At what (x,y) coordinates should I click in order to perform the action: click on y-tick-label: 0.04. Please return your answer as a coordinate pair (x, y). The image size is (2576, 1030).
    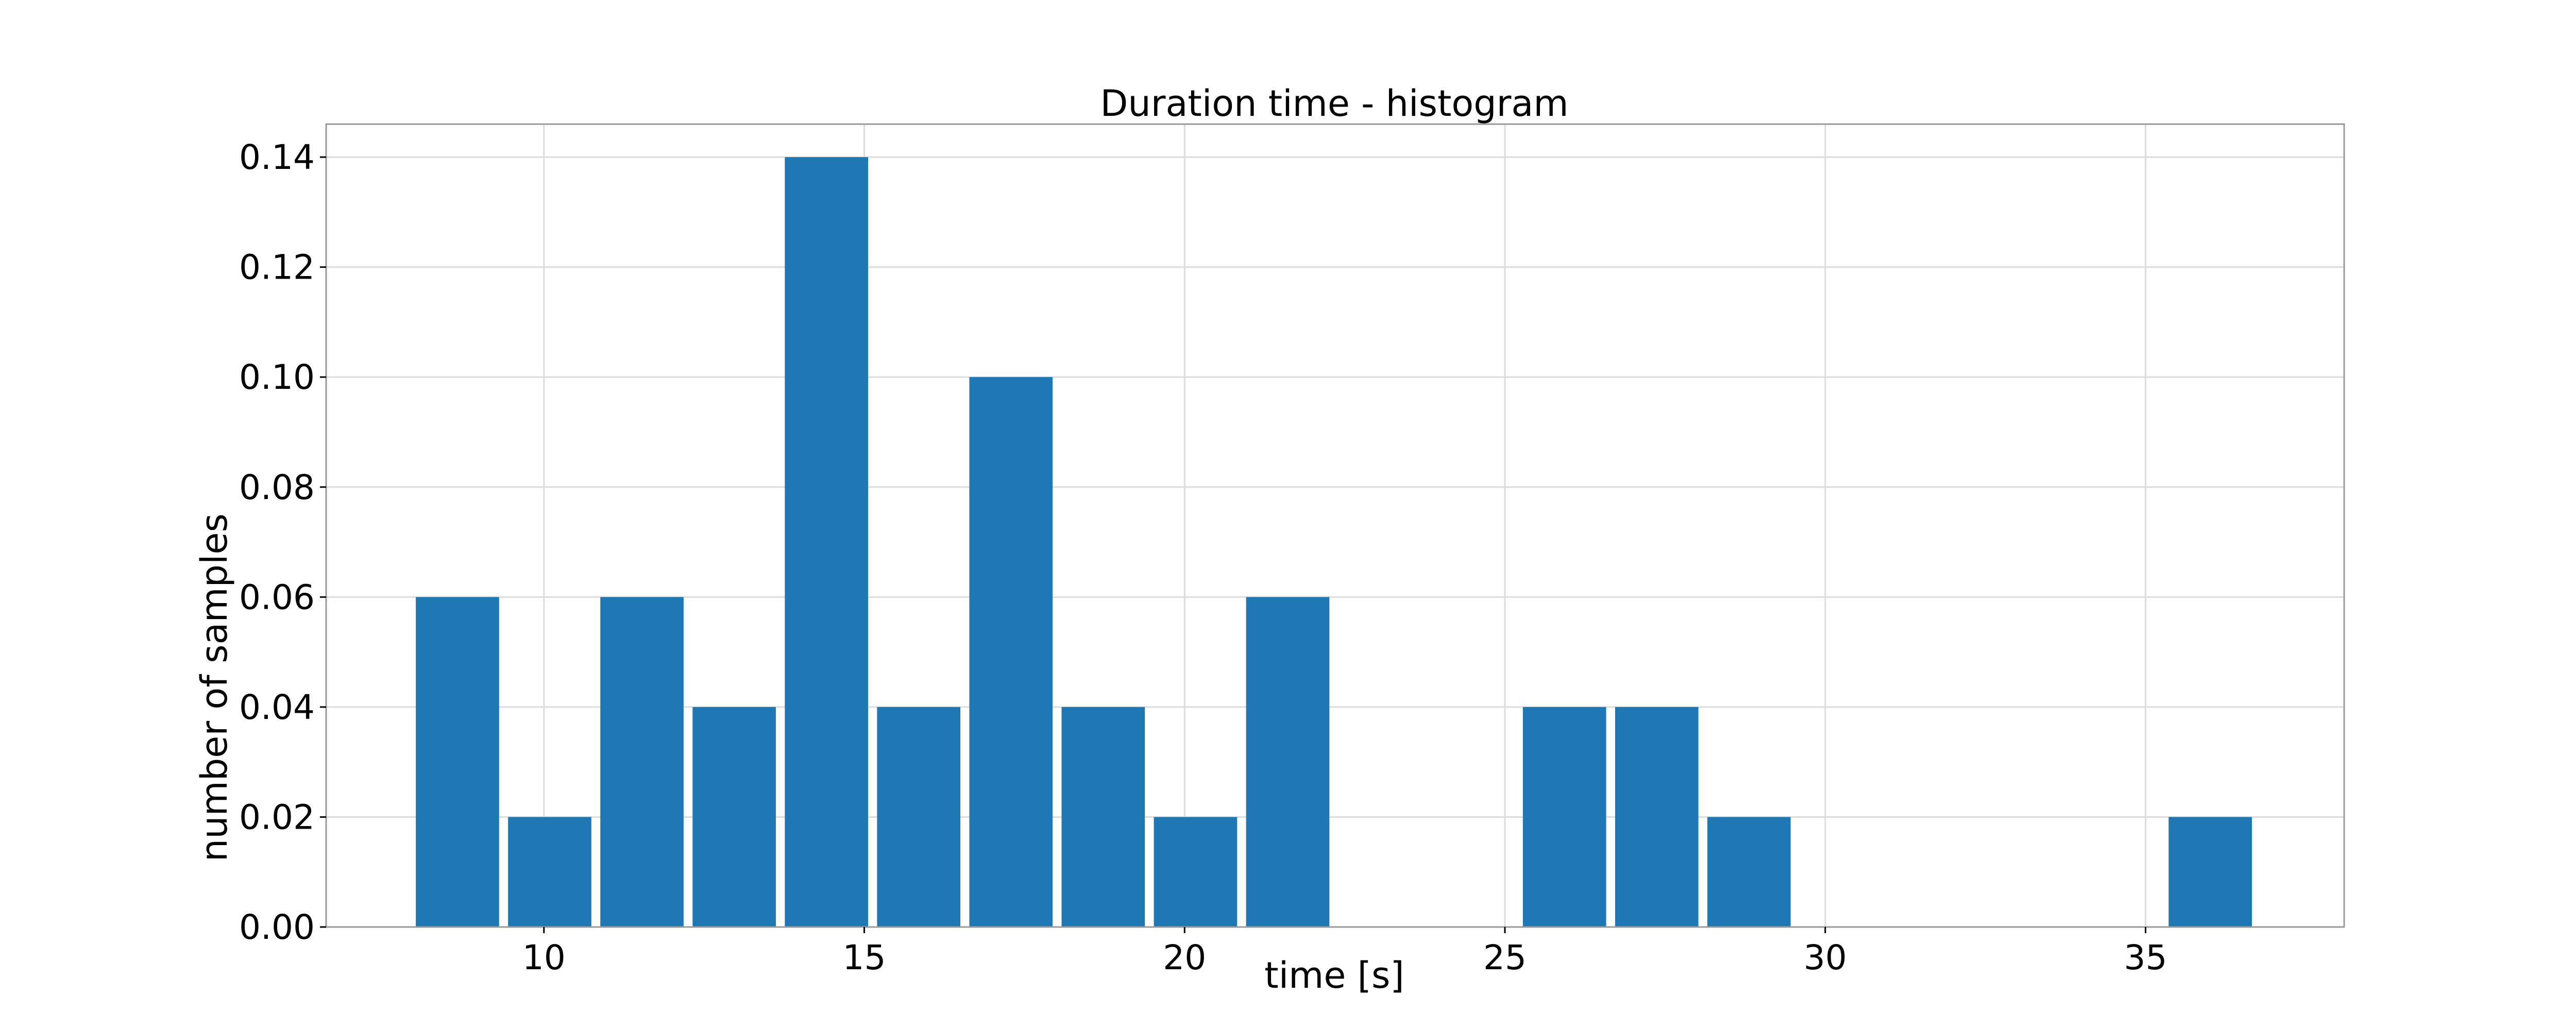
    Looking at the image, I should click on (277, 707).